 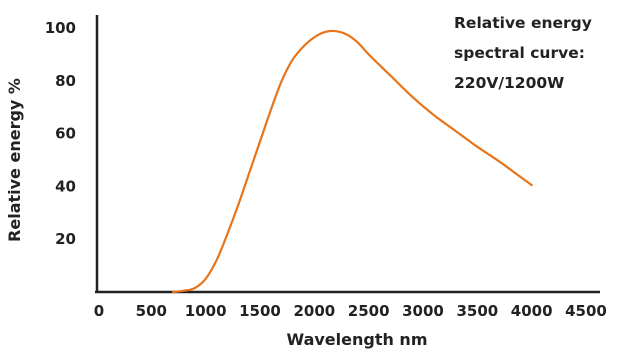 What do you see at coordinates (519, 53) in the screenshot?
I see `annotation-line-2: spectral curve:` at bounding box center [519, 53].